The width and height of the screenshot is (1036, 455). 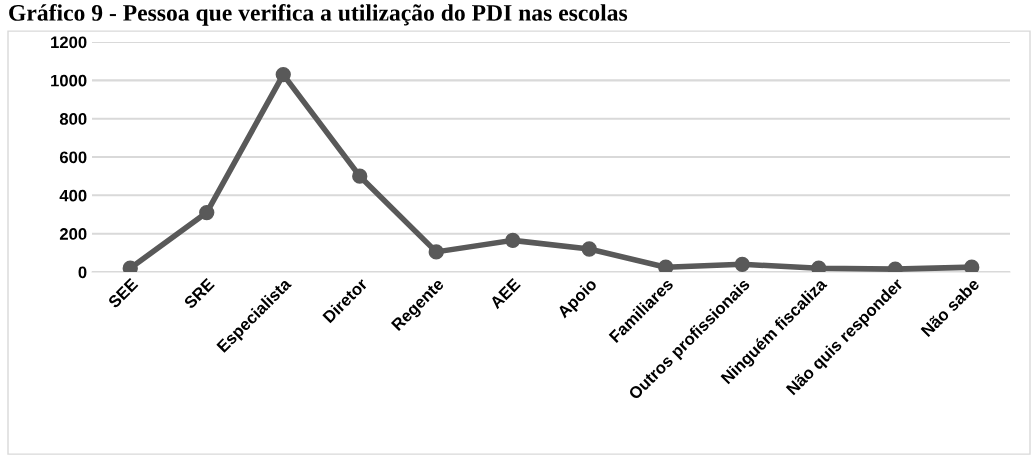 I want to click on y-tick-label: 0, so click(x=82, y=272).